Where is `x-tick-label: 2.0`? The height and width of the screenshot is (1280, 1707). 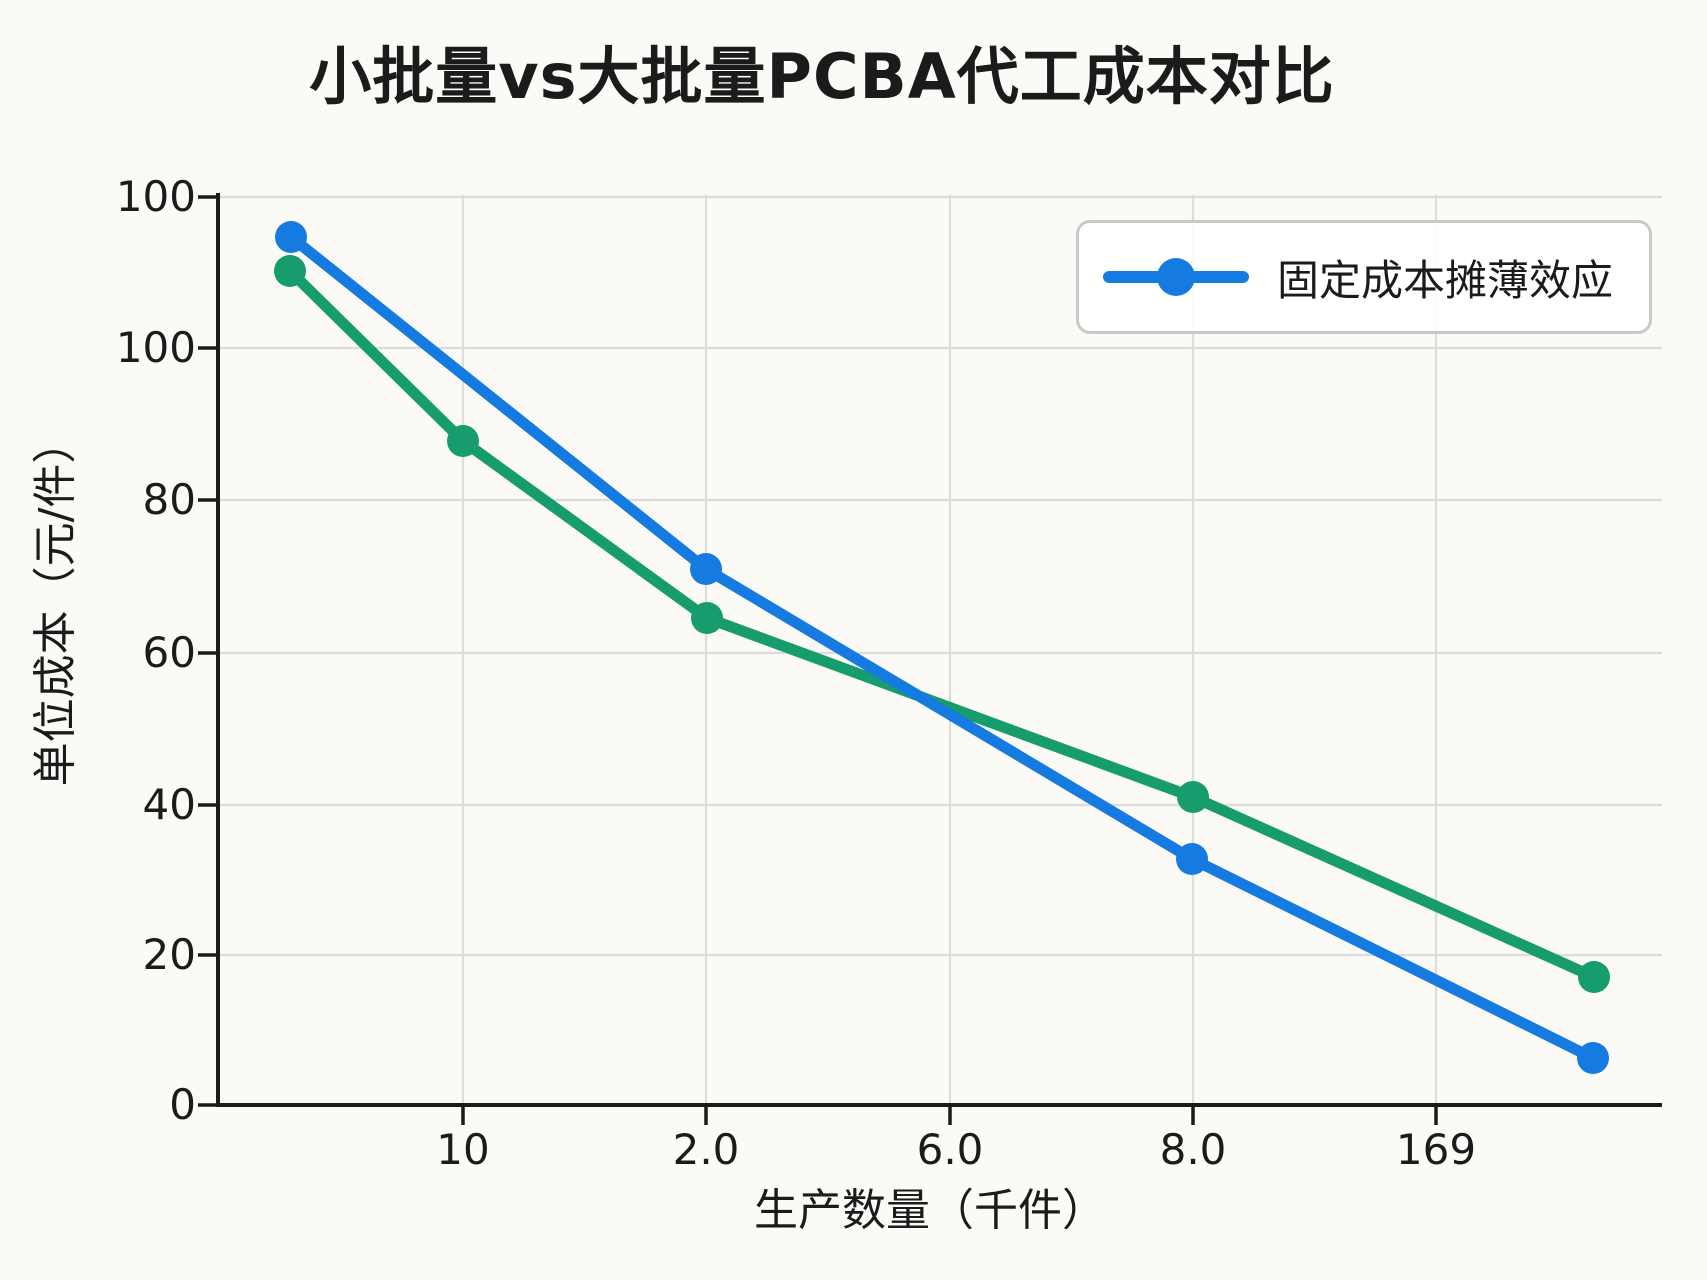
x-tick-label: 2.0 is located at coordinates (706, 1149).